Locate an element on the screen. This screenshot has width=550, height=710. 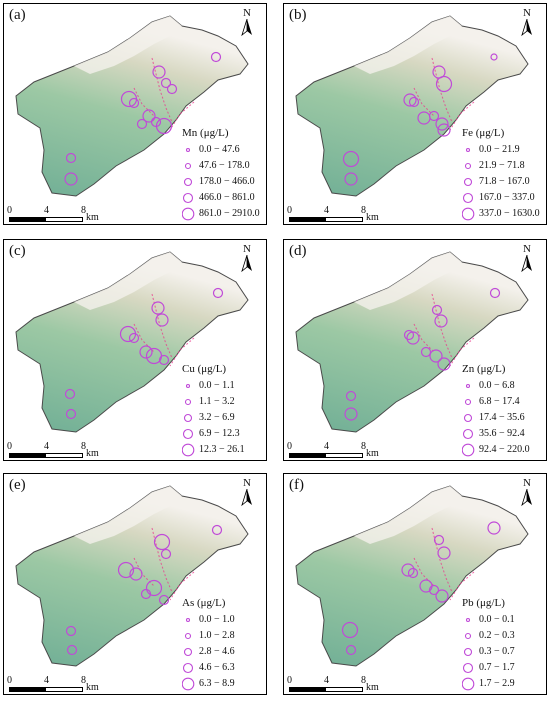
study-area is located at coordinates (132, 576).